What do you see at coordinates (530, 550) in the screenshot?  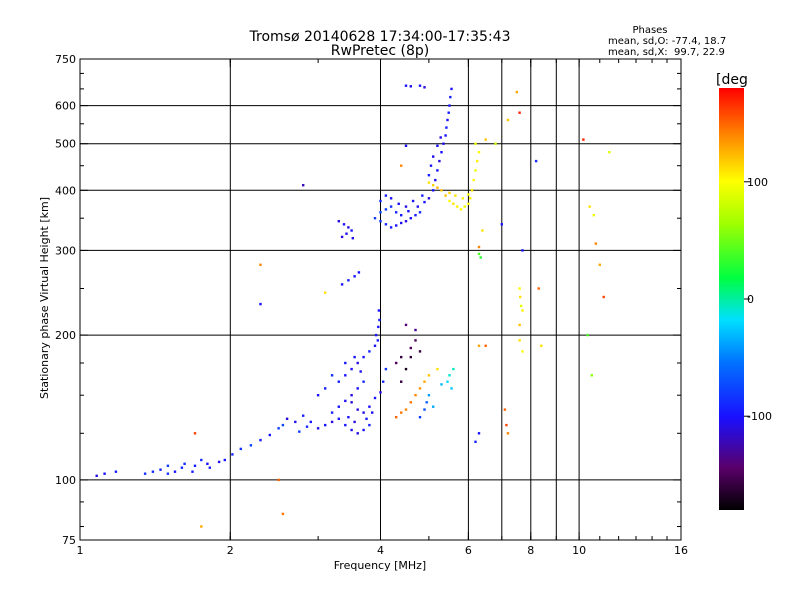 I see `x-tick-label: 8` at bounding box center [530, 550].